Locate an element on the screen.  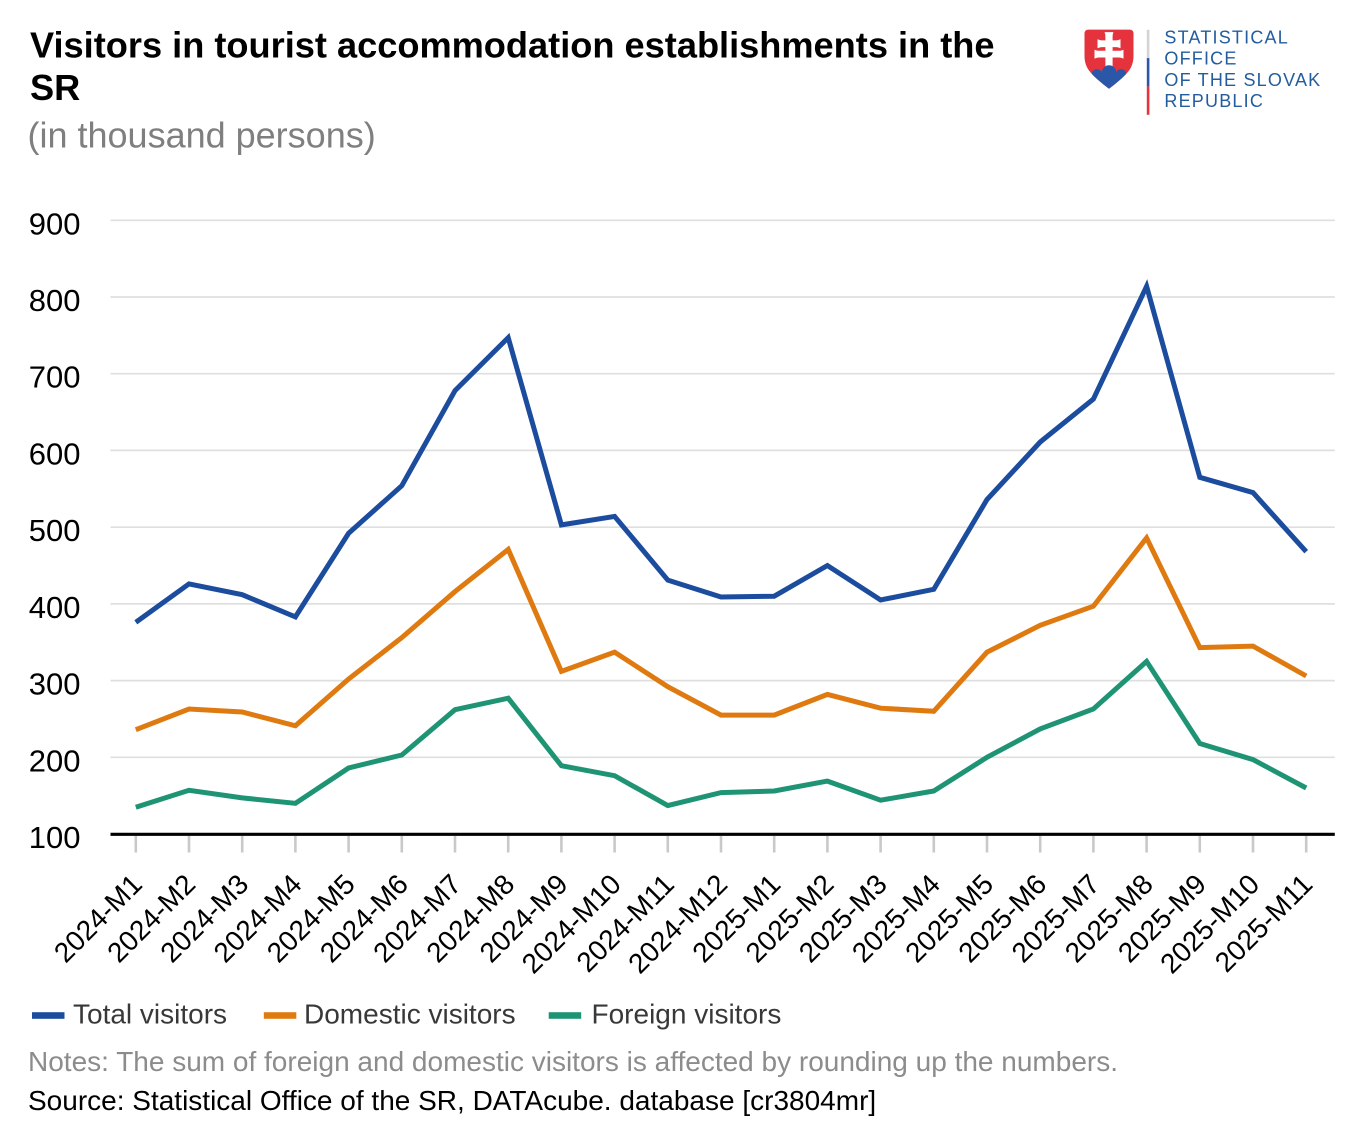
svg-text: Total visitors is located at coordinates (150, 1014).